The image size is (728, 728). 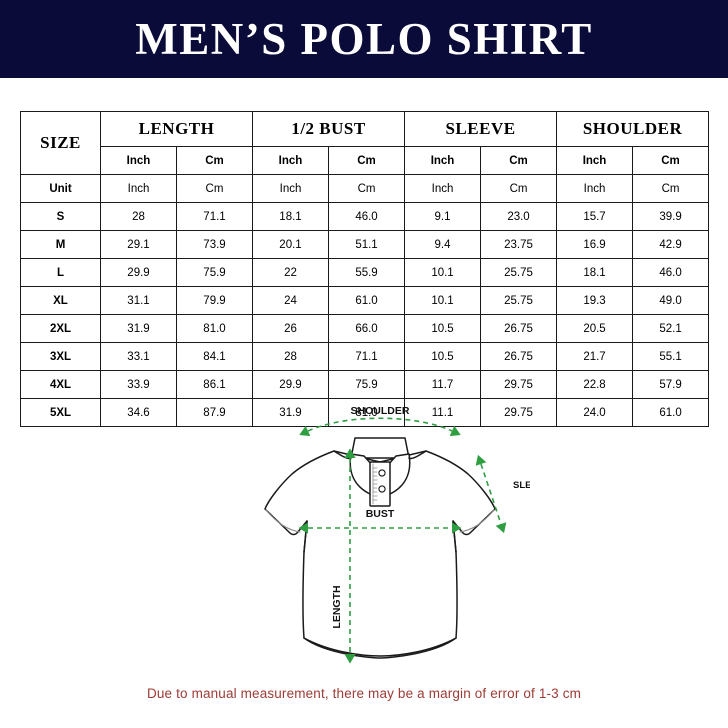 I want to click on column-header-bust: 1/2 BUST, so click(x=328, y=129).